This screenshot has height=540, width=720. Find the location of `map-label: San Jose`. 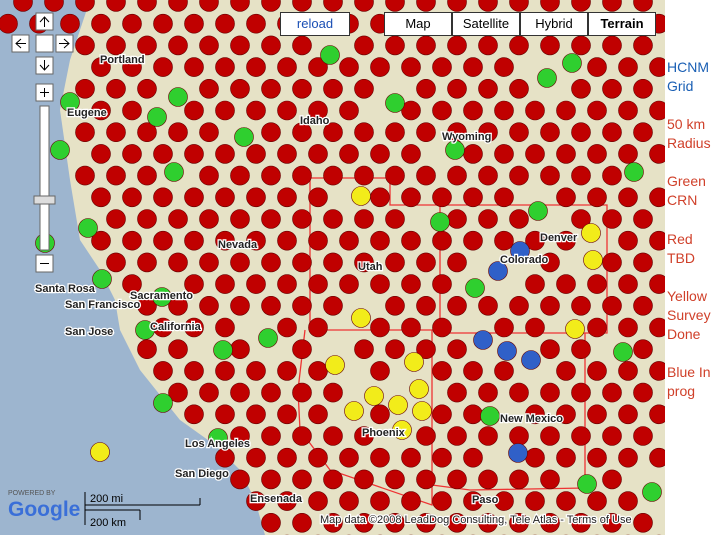

map-label: San Jose is located at coordinates (89, 332).